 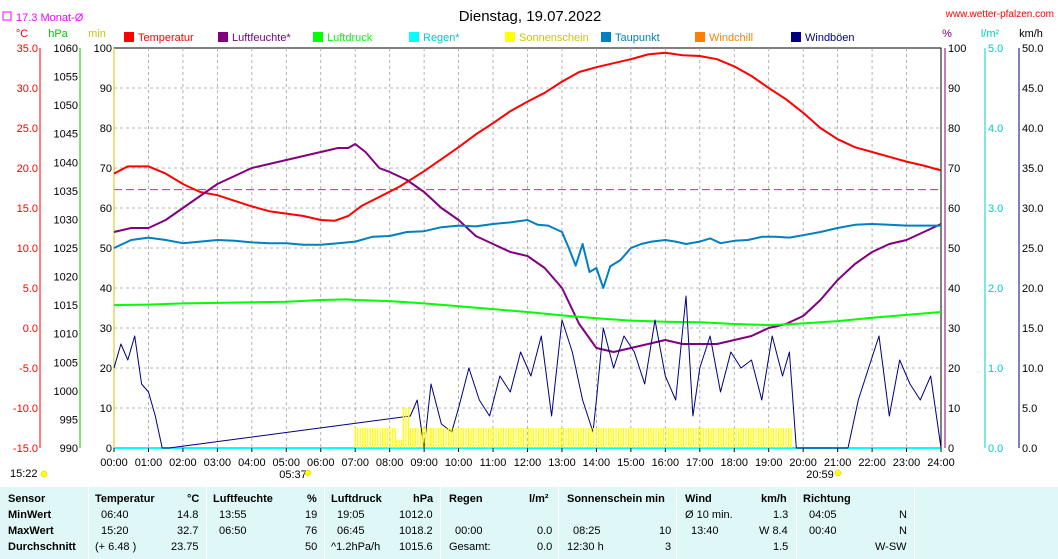 I want to click on tick-pressure-13: 995, so click(x=69, y=420).